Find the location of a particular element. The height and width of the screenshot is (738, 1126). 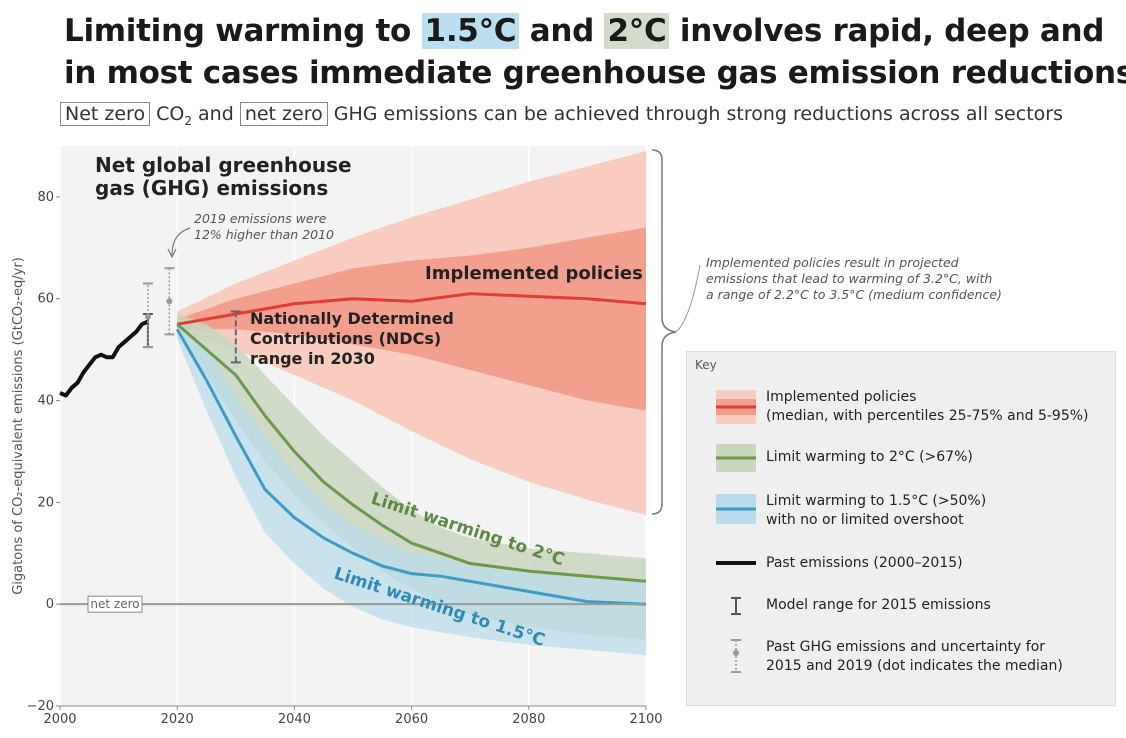

ndc-label-line-1: Nationally Determined is located at coordinates (352, 318).